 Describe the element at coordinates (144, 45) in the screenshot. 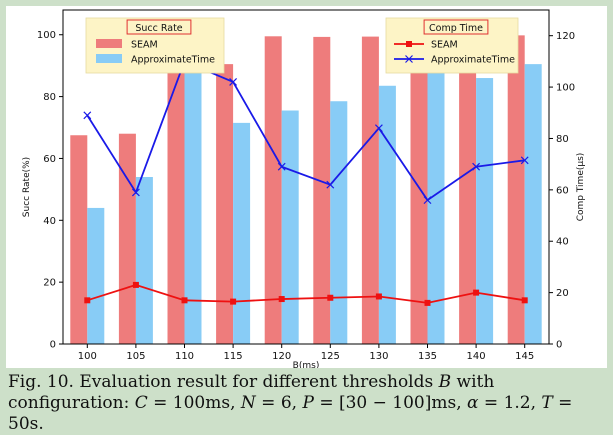

I see `succ-legend-entry-0: SEAM` at that location.